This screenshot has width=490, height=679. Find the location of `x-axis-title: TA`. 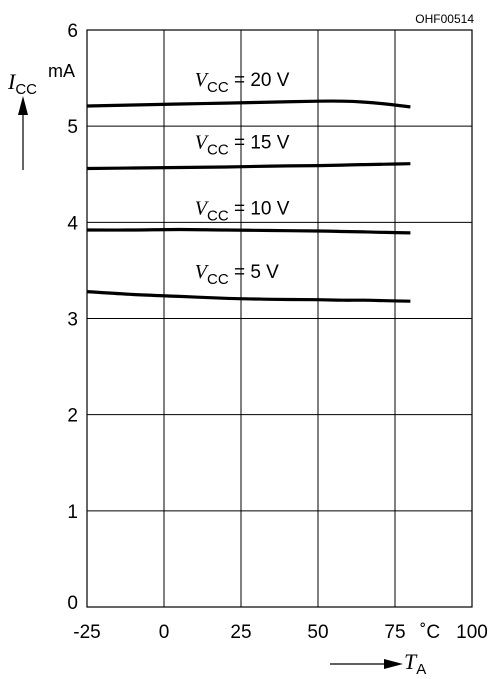

x-axis-title: TA is located at coordinates (378, 663).